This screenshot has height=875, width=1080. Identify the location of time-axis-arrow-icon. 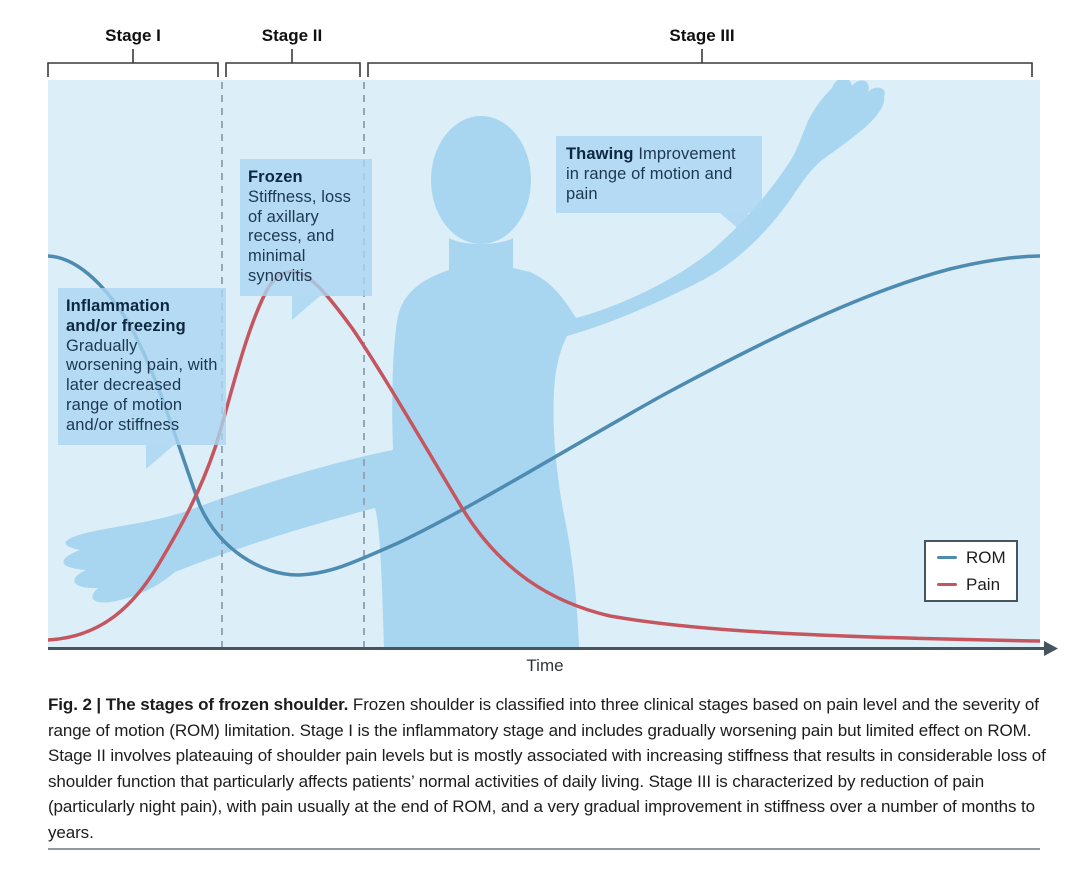
(1051, 648).